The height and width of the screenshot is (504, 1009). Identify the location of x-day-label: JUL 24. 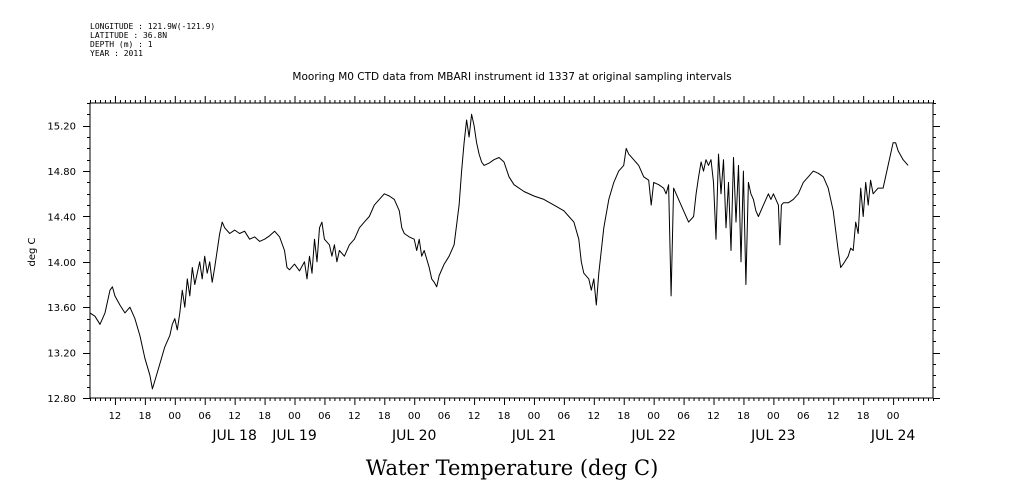
(893, 436).